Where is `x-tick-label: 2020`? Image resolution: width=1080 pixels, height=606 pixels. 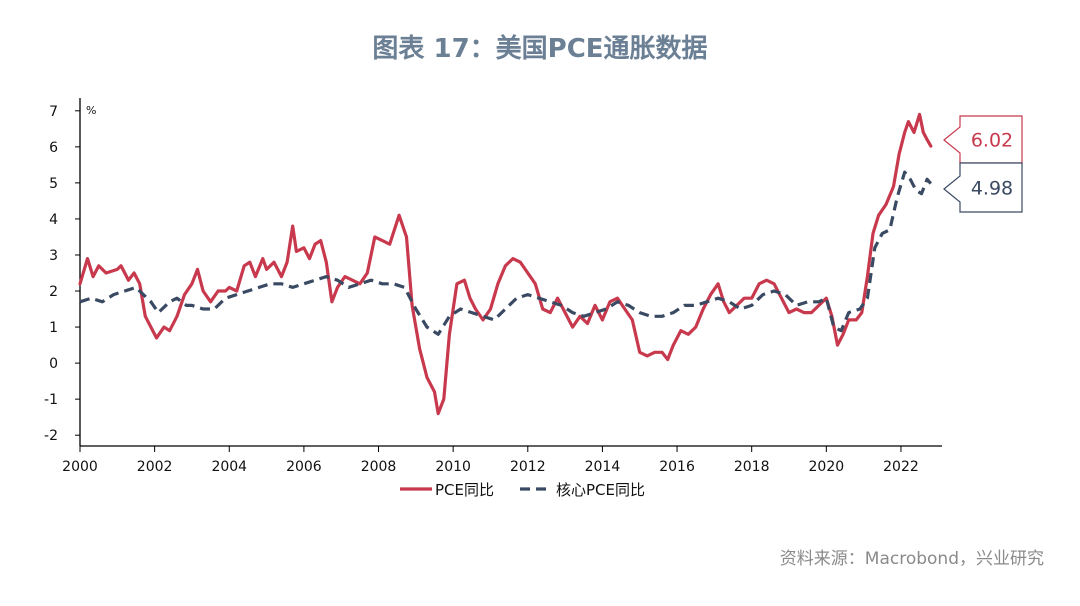 x-tick-label: 2020 is located at coordinates (827, 467).